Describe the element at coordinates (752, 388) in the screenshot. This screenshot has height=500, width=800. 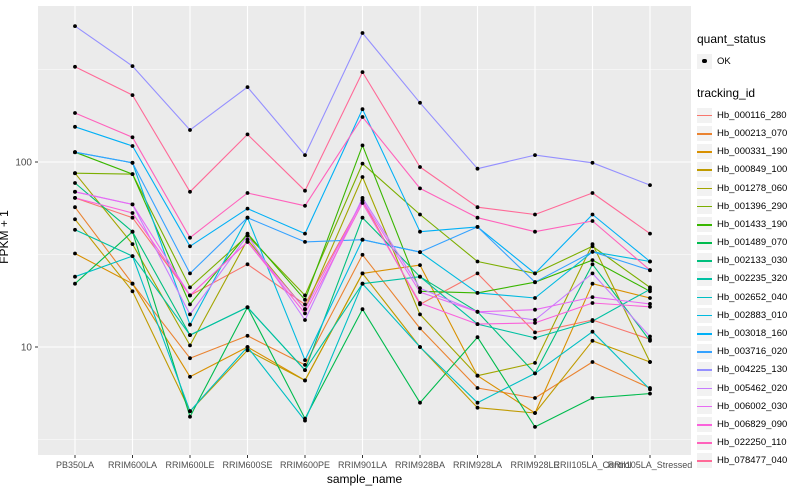
I see `legend-item-label: Hb_005462_020` at that location.